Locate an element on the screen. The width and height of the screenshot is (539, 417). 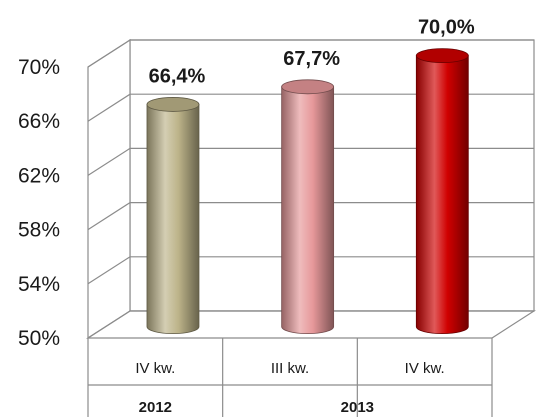
y-tick-label: 58% is located at coordinates (39, 230).